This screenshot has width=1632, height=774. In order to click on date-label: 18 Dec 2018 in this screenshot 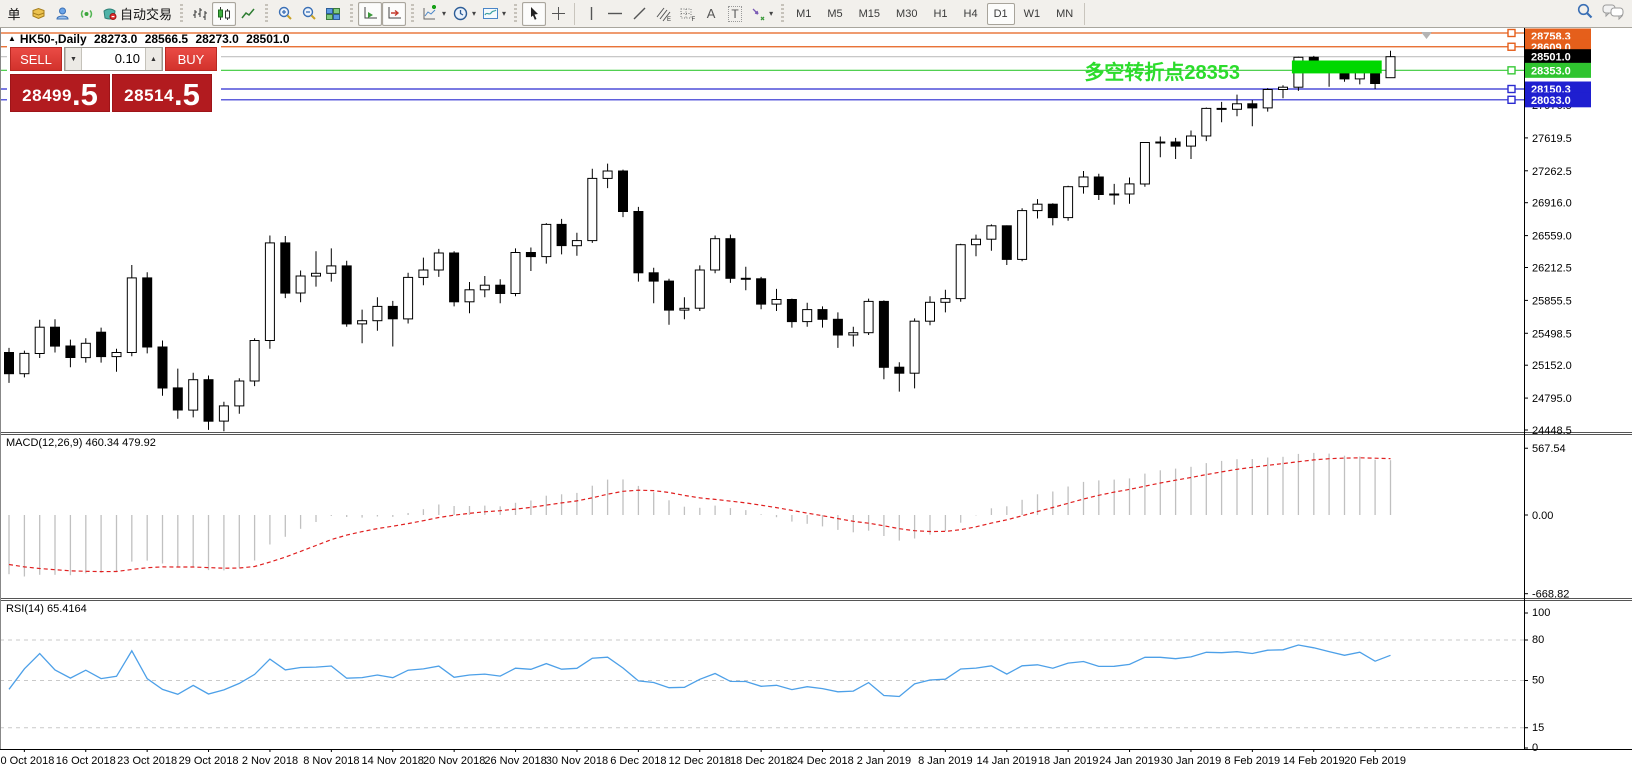, I will do `click(761, 761)`.